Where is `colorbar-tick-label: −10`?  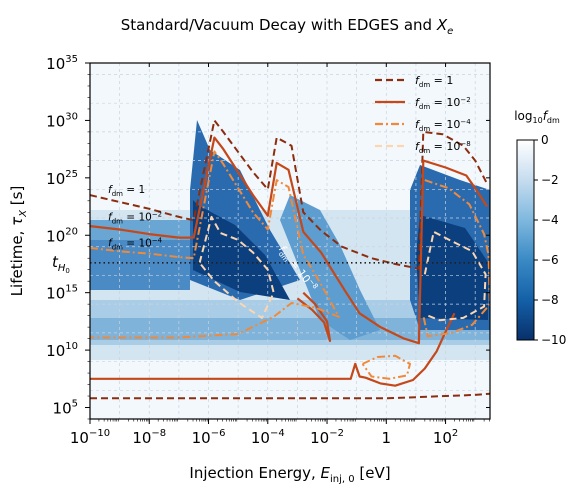 colorbar-tick-label: −10 is located at coordinates (553, 340).